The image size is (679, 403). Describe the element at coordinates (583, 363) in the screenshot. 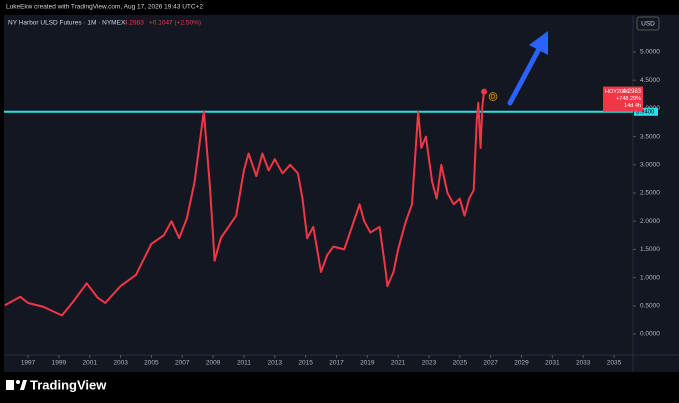

I see `x-tick-label: 2033` at that location.